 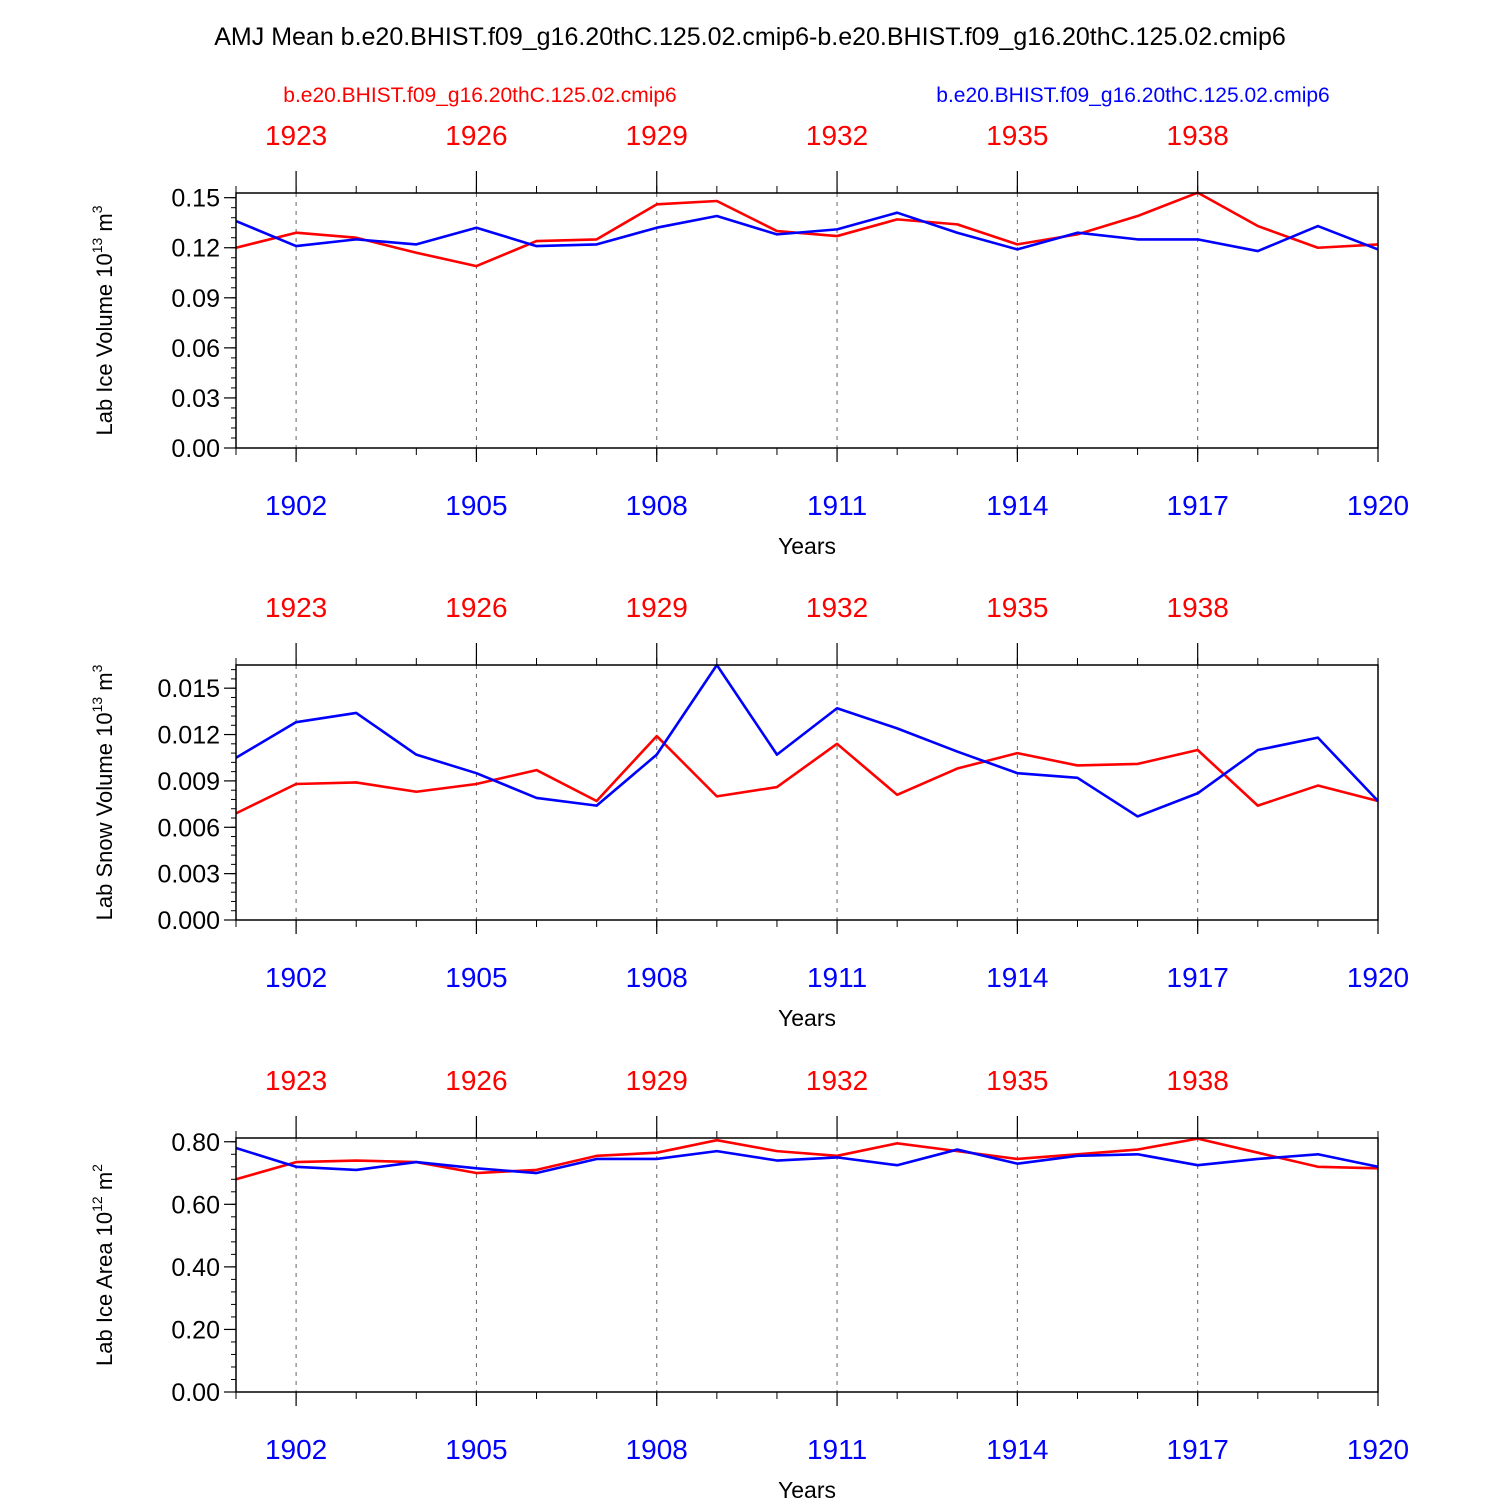 What do you see at coordinates (188, 689) in the screenshot?
I see `y-tick-label: 0.015` at bounding box center [188, 689].